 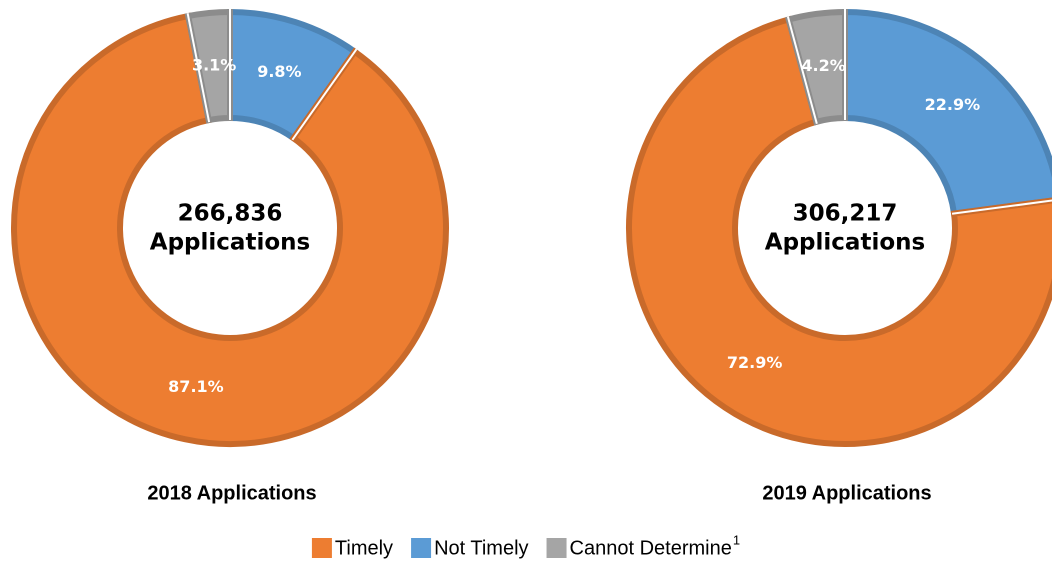 I want to click on chart-title: 2019 Applications, so click(x=846, y=493).